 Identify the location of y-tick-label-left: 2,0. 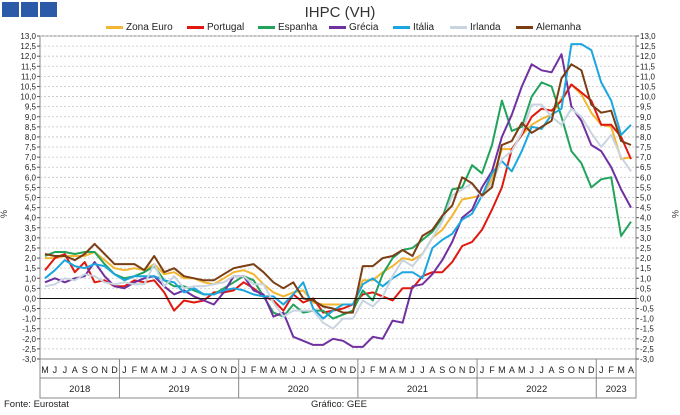
(31, 258).